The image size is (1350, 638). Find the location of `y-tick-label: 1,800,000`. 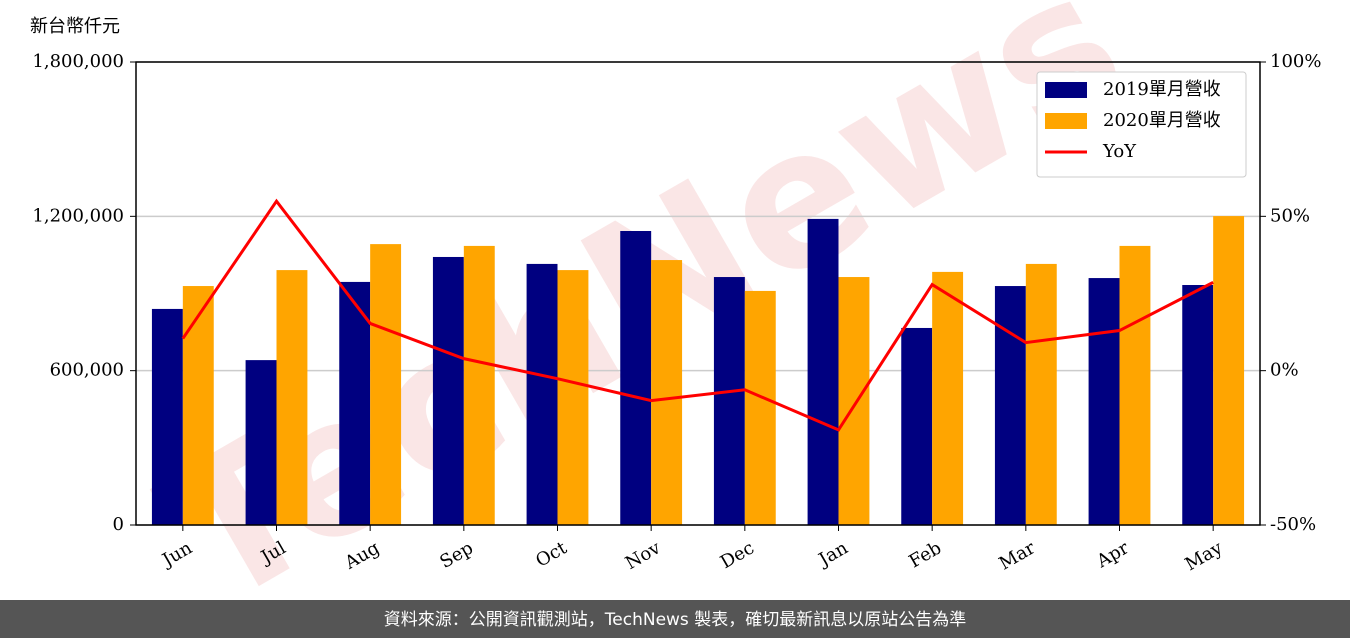

y-tick-label: 1,800,000 is located at coordinates (78, 61).